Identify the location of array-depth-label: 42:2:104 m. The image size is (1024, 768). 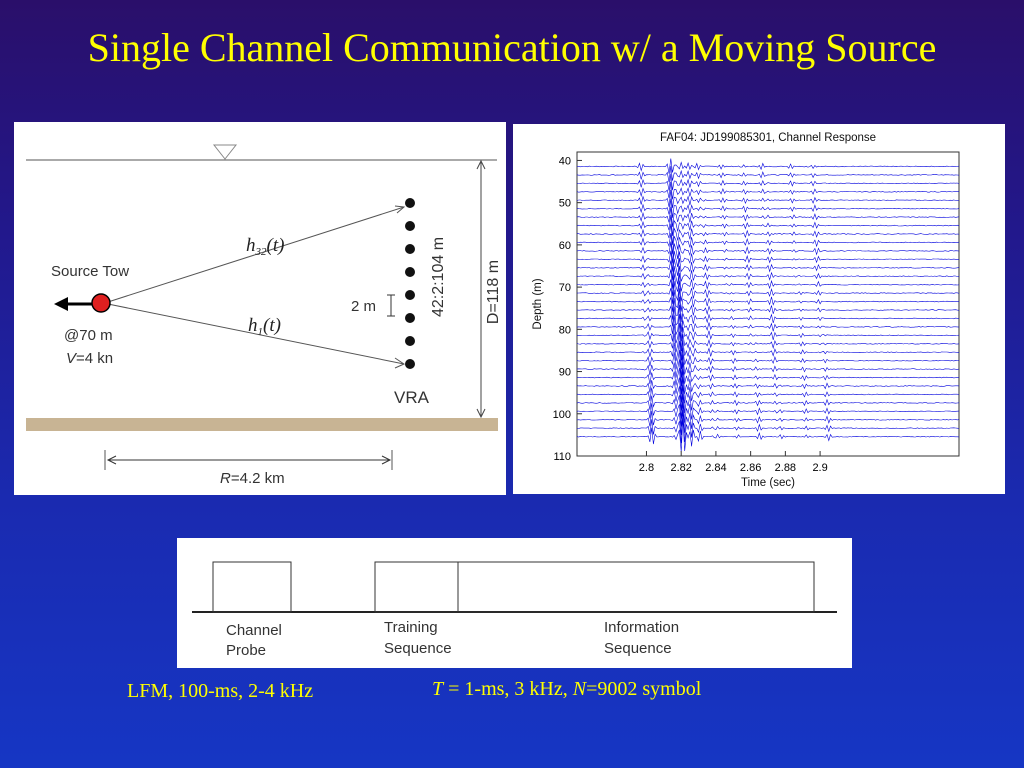
(438, 277).